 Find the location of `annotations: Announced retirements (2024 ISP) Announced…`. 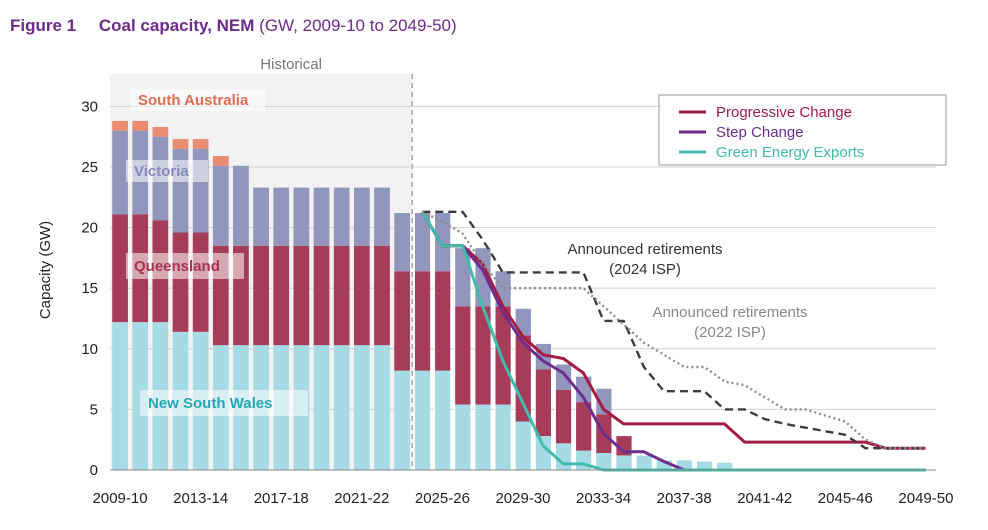

annotations: Announced retirements (2024 ISP) Announced… is located at coordinates (687, 291).